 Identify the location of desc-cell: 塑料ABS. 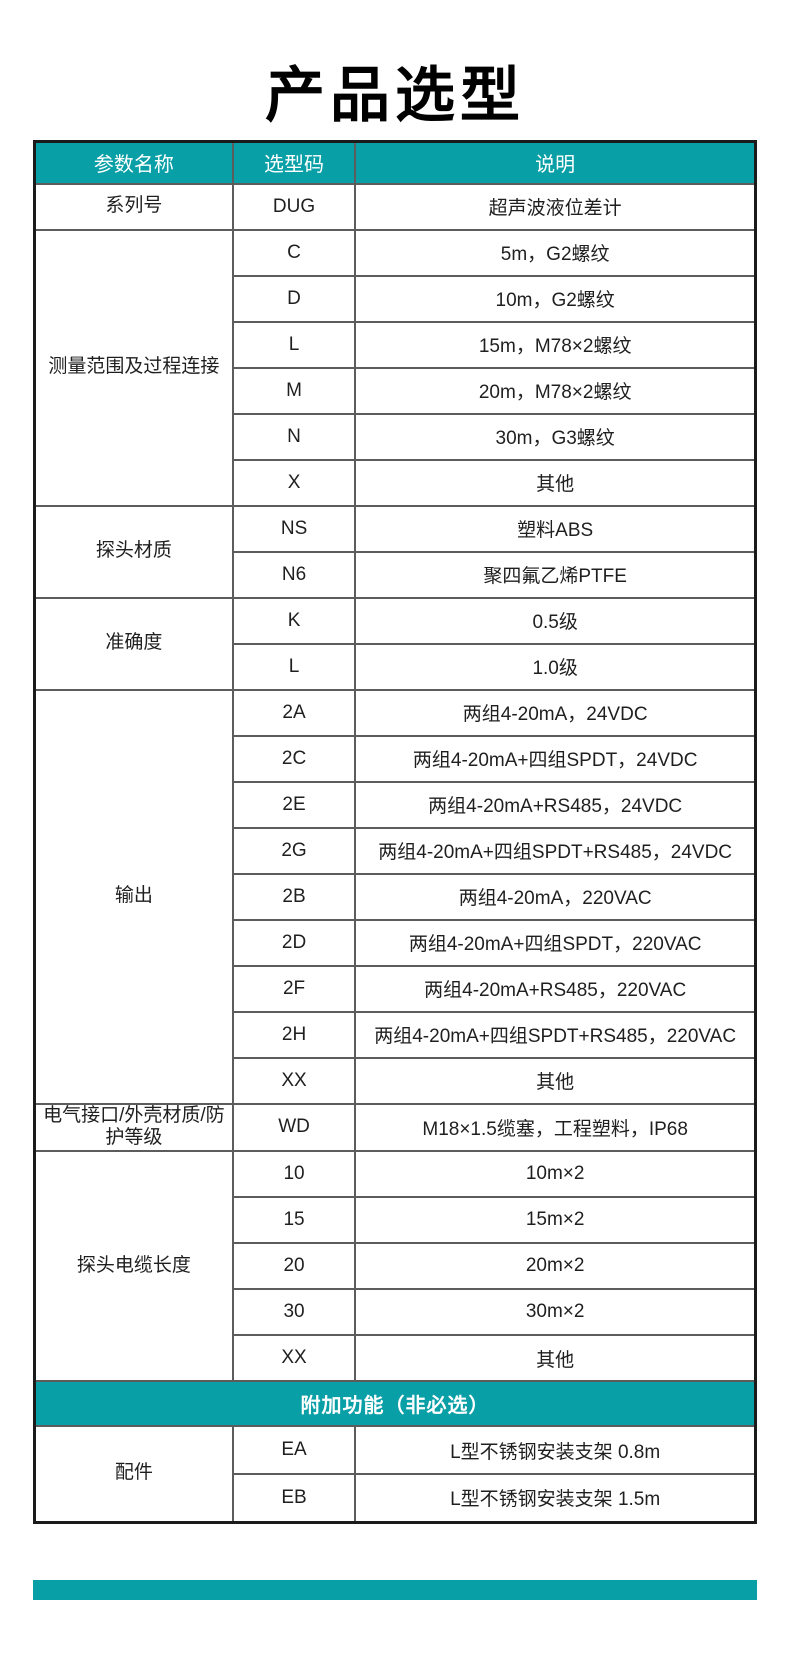
(555, 528).